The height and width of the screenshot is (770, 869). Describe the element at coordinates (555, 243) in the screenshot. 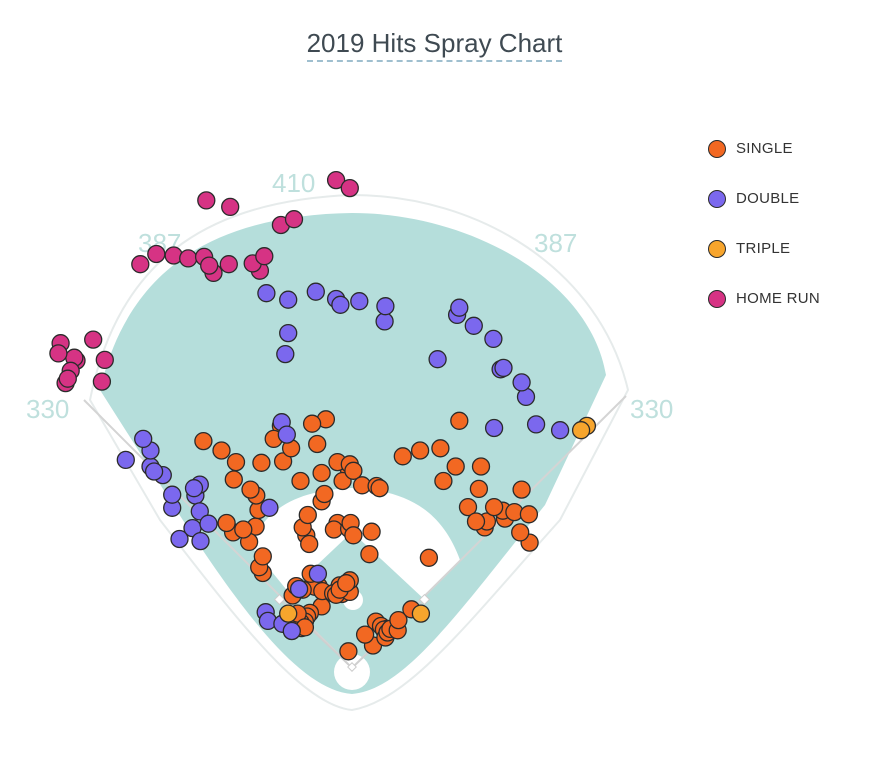

I see `distance-right-center: 387` at that location.